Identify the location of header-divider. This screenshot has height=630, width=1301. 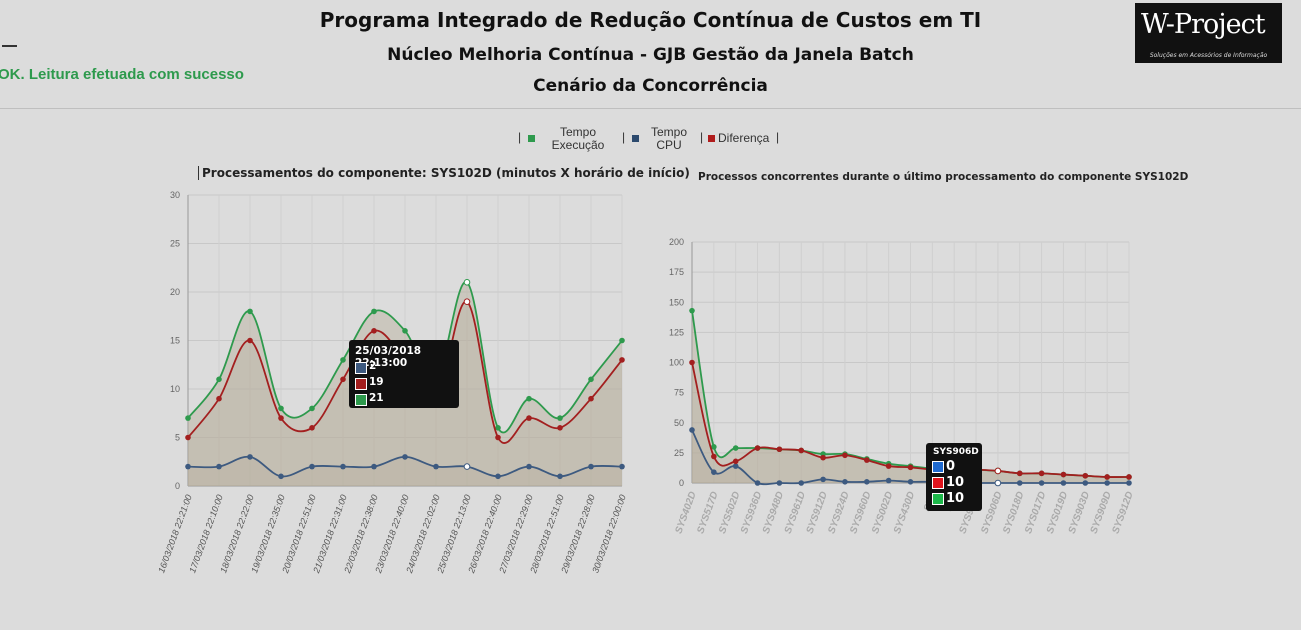
(650, 108).